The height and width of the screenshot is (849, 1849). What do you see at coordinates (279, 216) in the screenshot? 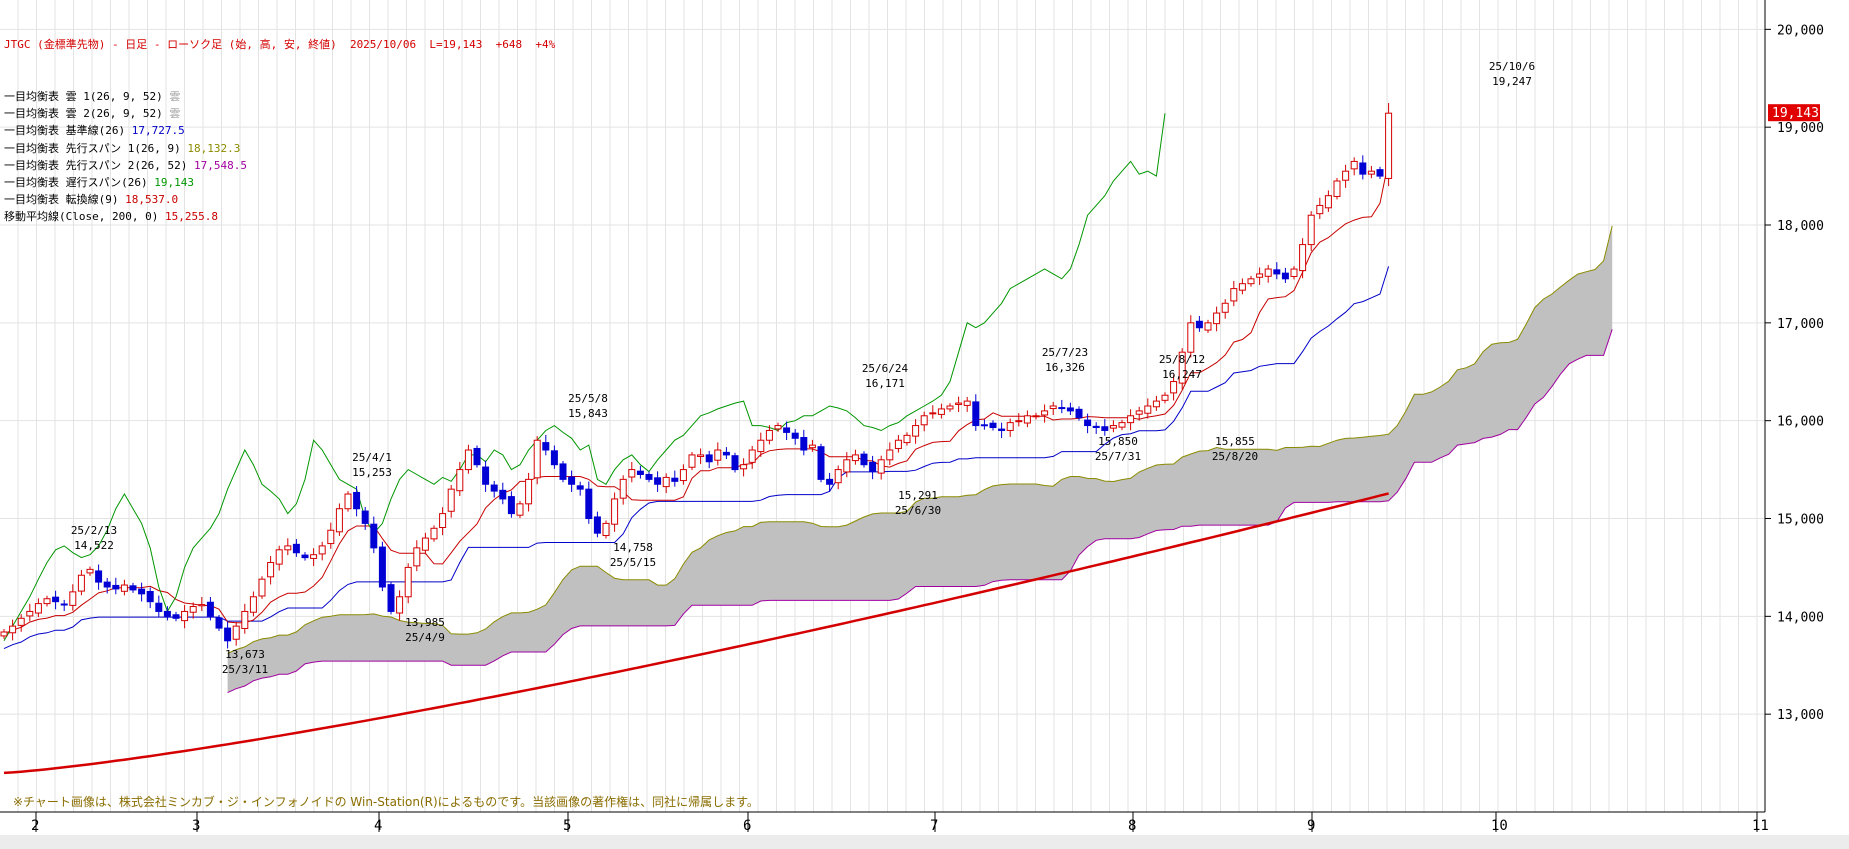
I see `legend-row: 移動平均線(Close, 200, 0) 15,255.8` at bounding box center [279, 216].